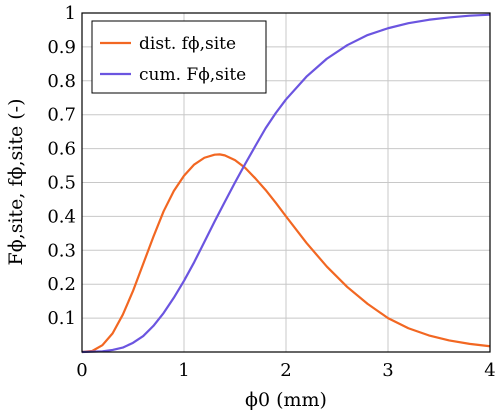  What do you see at coordinates (61, 250) in the screenshot?
I see `y-tick-label: 0.3` at bounding box center [61, 250].